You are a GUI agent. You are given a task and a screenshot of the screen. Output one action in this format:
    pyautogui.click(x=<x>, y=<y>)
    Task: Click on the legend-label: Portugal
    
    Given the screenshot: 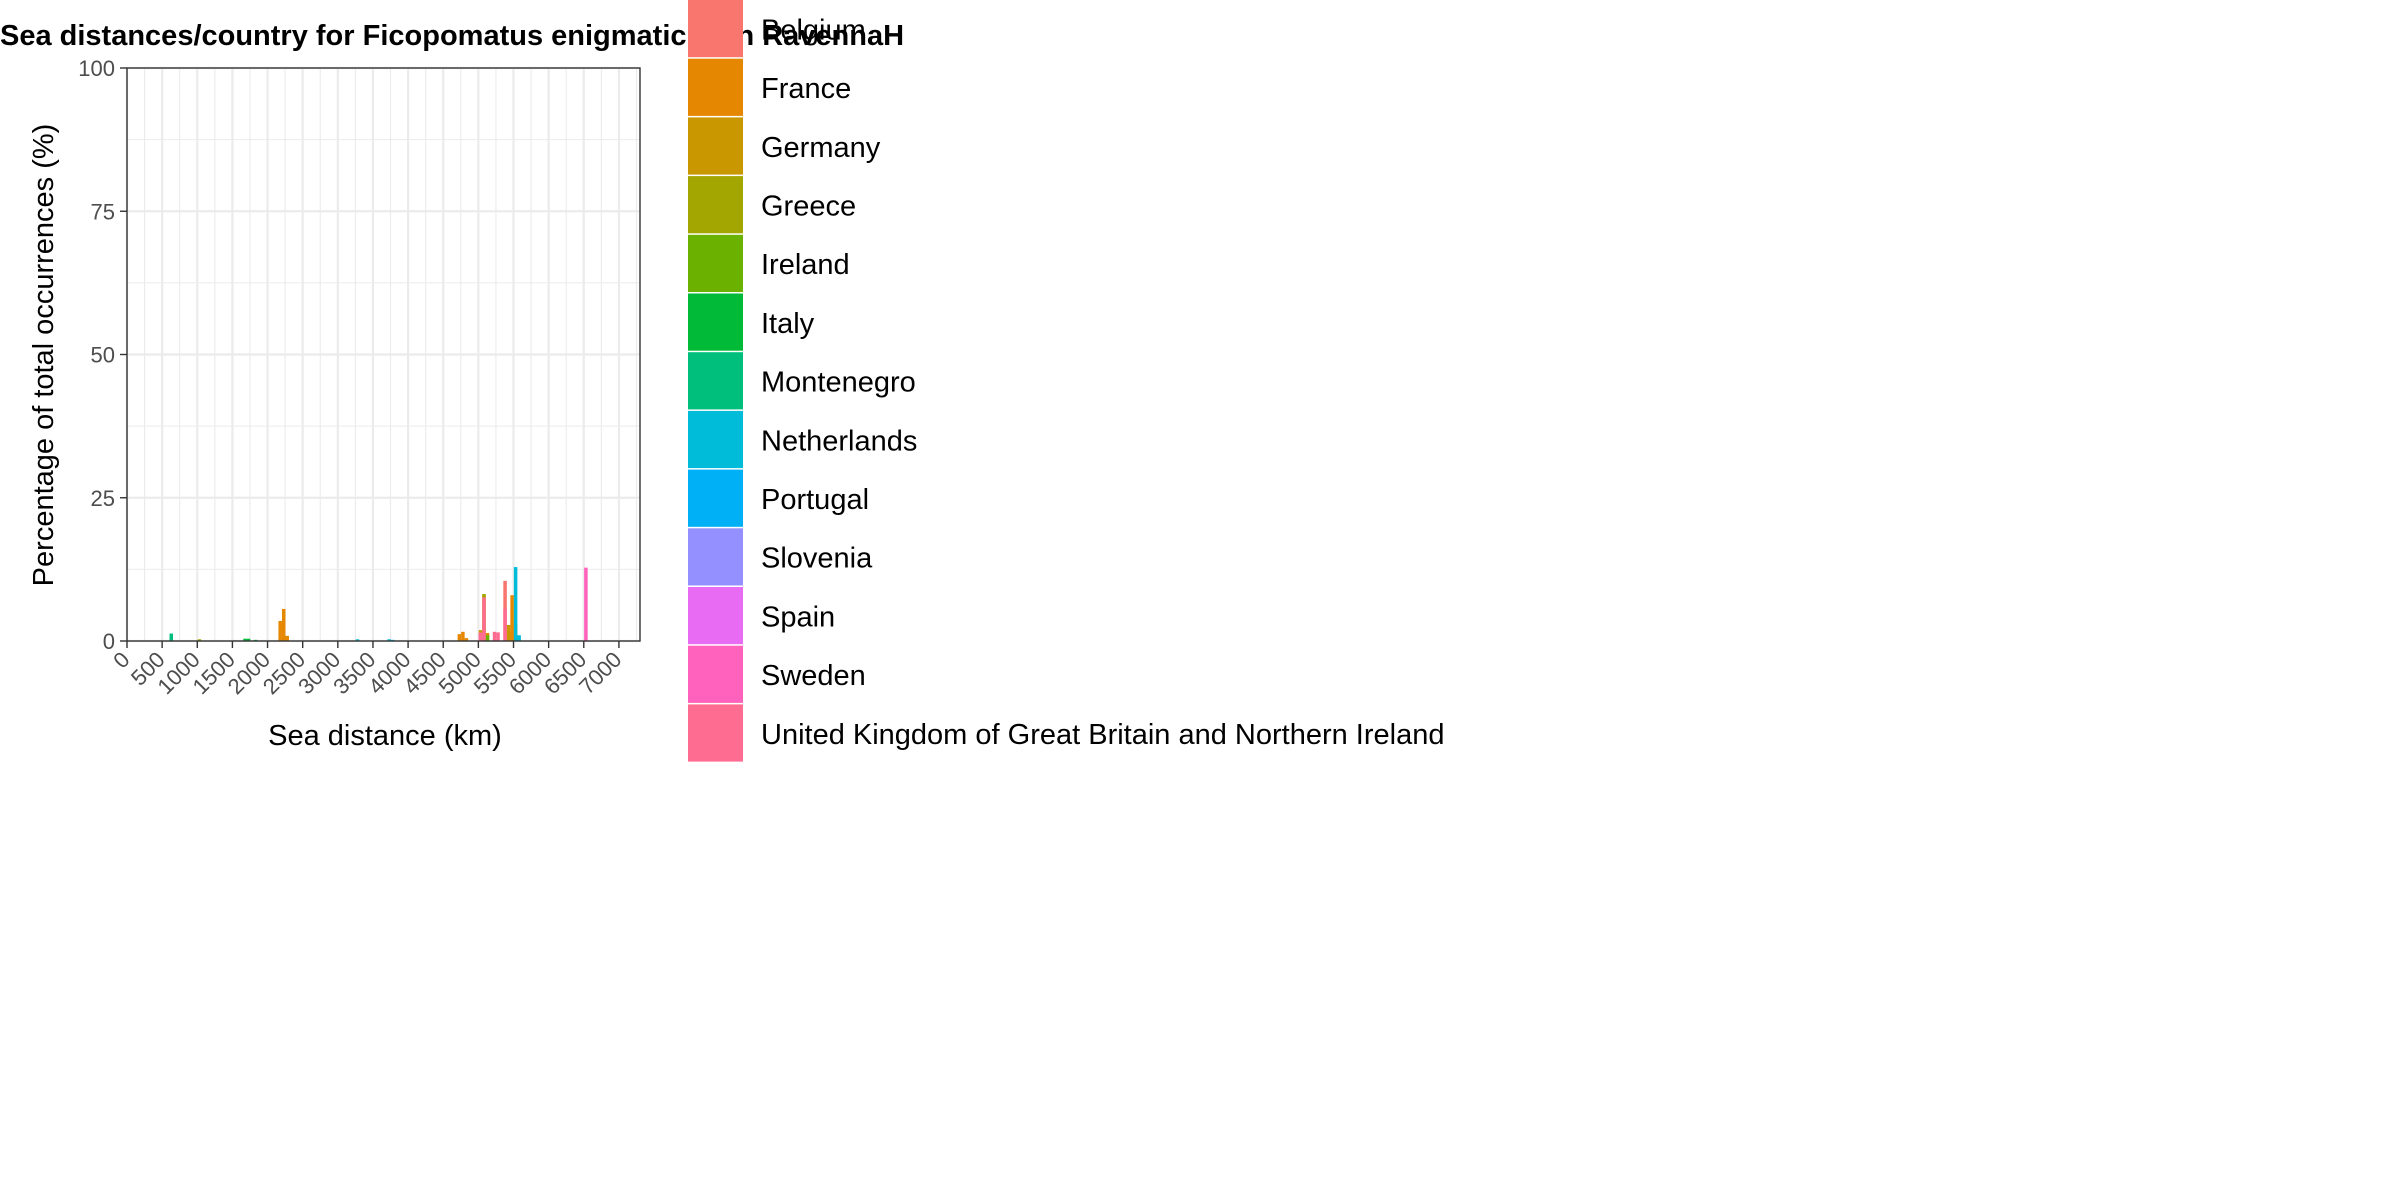 What is the action you would take?
    pyautogui.click(x=815, y=500)
    